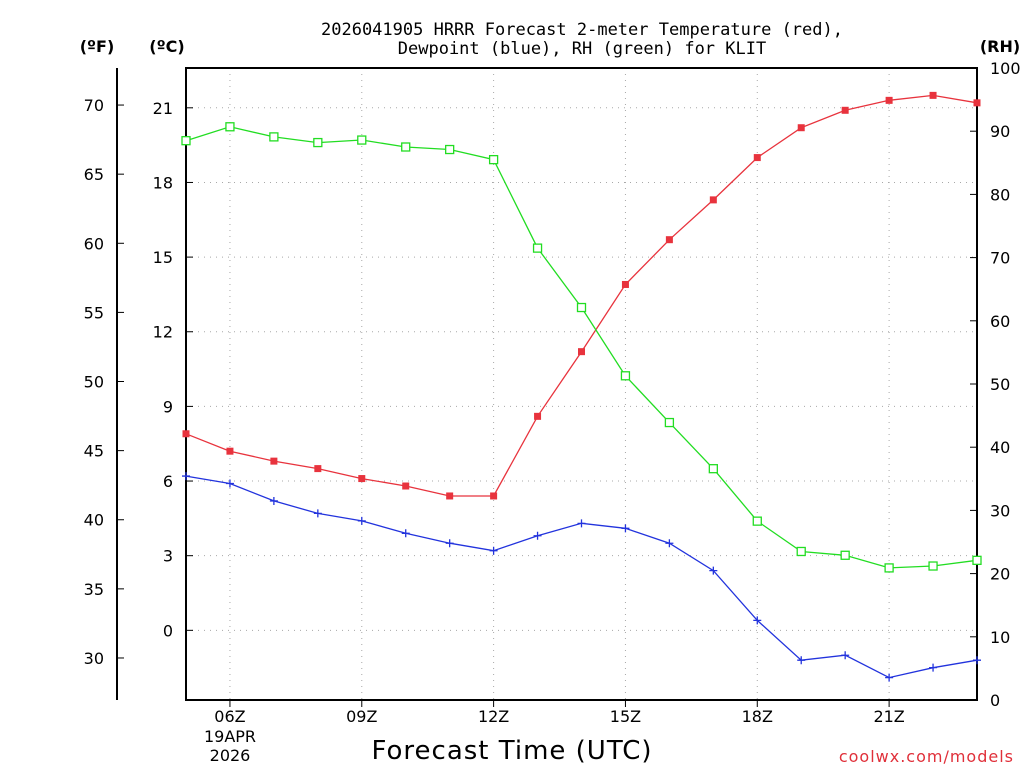 This screenshot has height=768, width=1024. I want to click on rh-tick-label: 30, so click(1000, 510).